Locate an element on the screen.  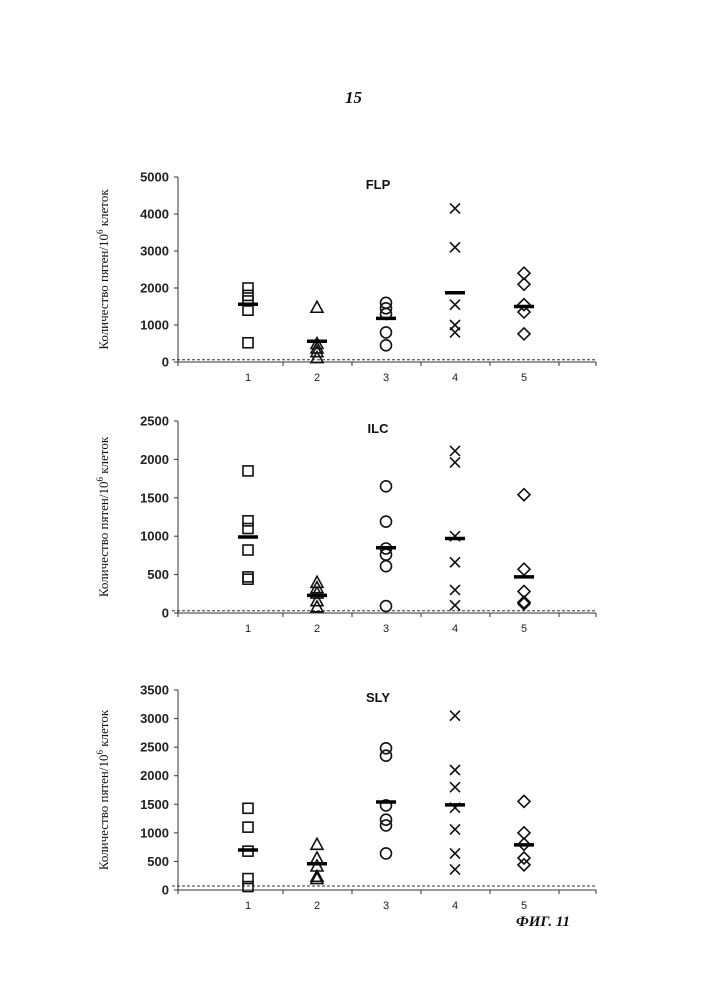
chart-title: SLY is located at coordinates (378, 697).